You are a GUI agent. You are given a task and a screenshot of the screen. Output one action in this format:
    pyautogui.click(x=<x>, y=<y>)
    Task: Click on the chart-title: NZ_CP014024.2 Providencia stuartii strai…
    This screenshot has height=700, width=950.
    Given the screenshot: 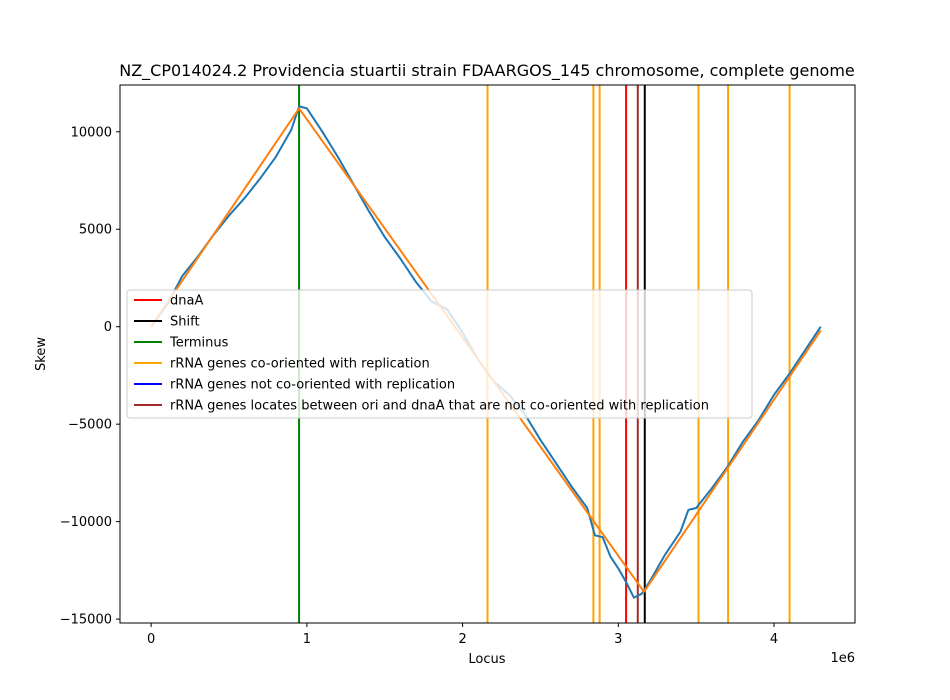 What is the action you would take?
    pyautogui.click(x=487, y=71)
    